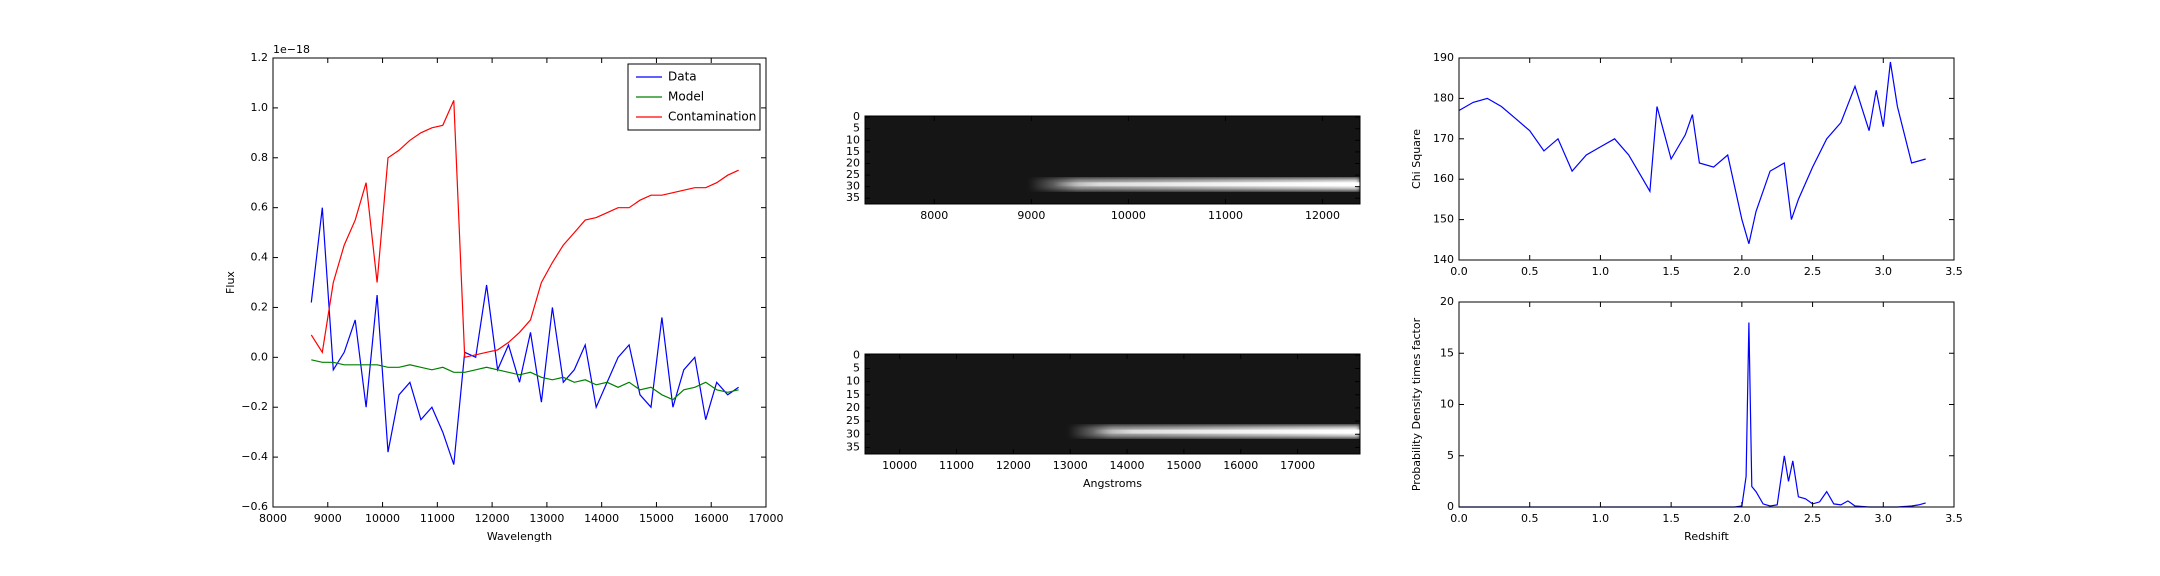 This screenshot has width=2160, height=576. What do you see at coordinates (1706, 536) in the screenshot?
I see `x-axis-label: Redshift` at bounding box center [1706, 536].